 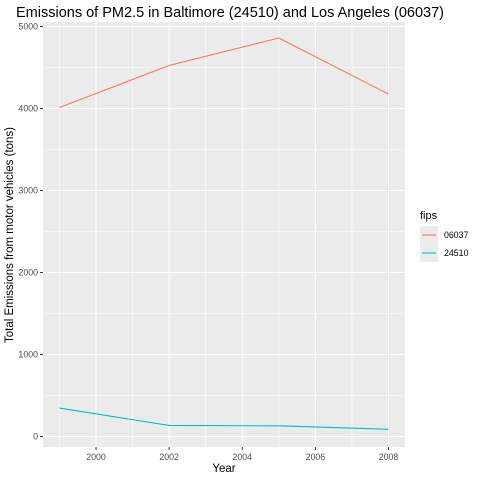 What do you see at coordinates (169, 457) in the screenshot?
I see `x-tick-label: 2002` at bounding box center [169, 457].